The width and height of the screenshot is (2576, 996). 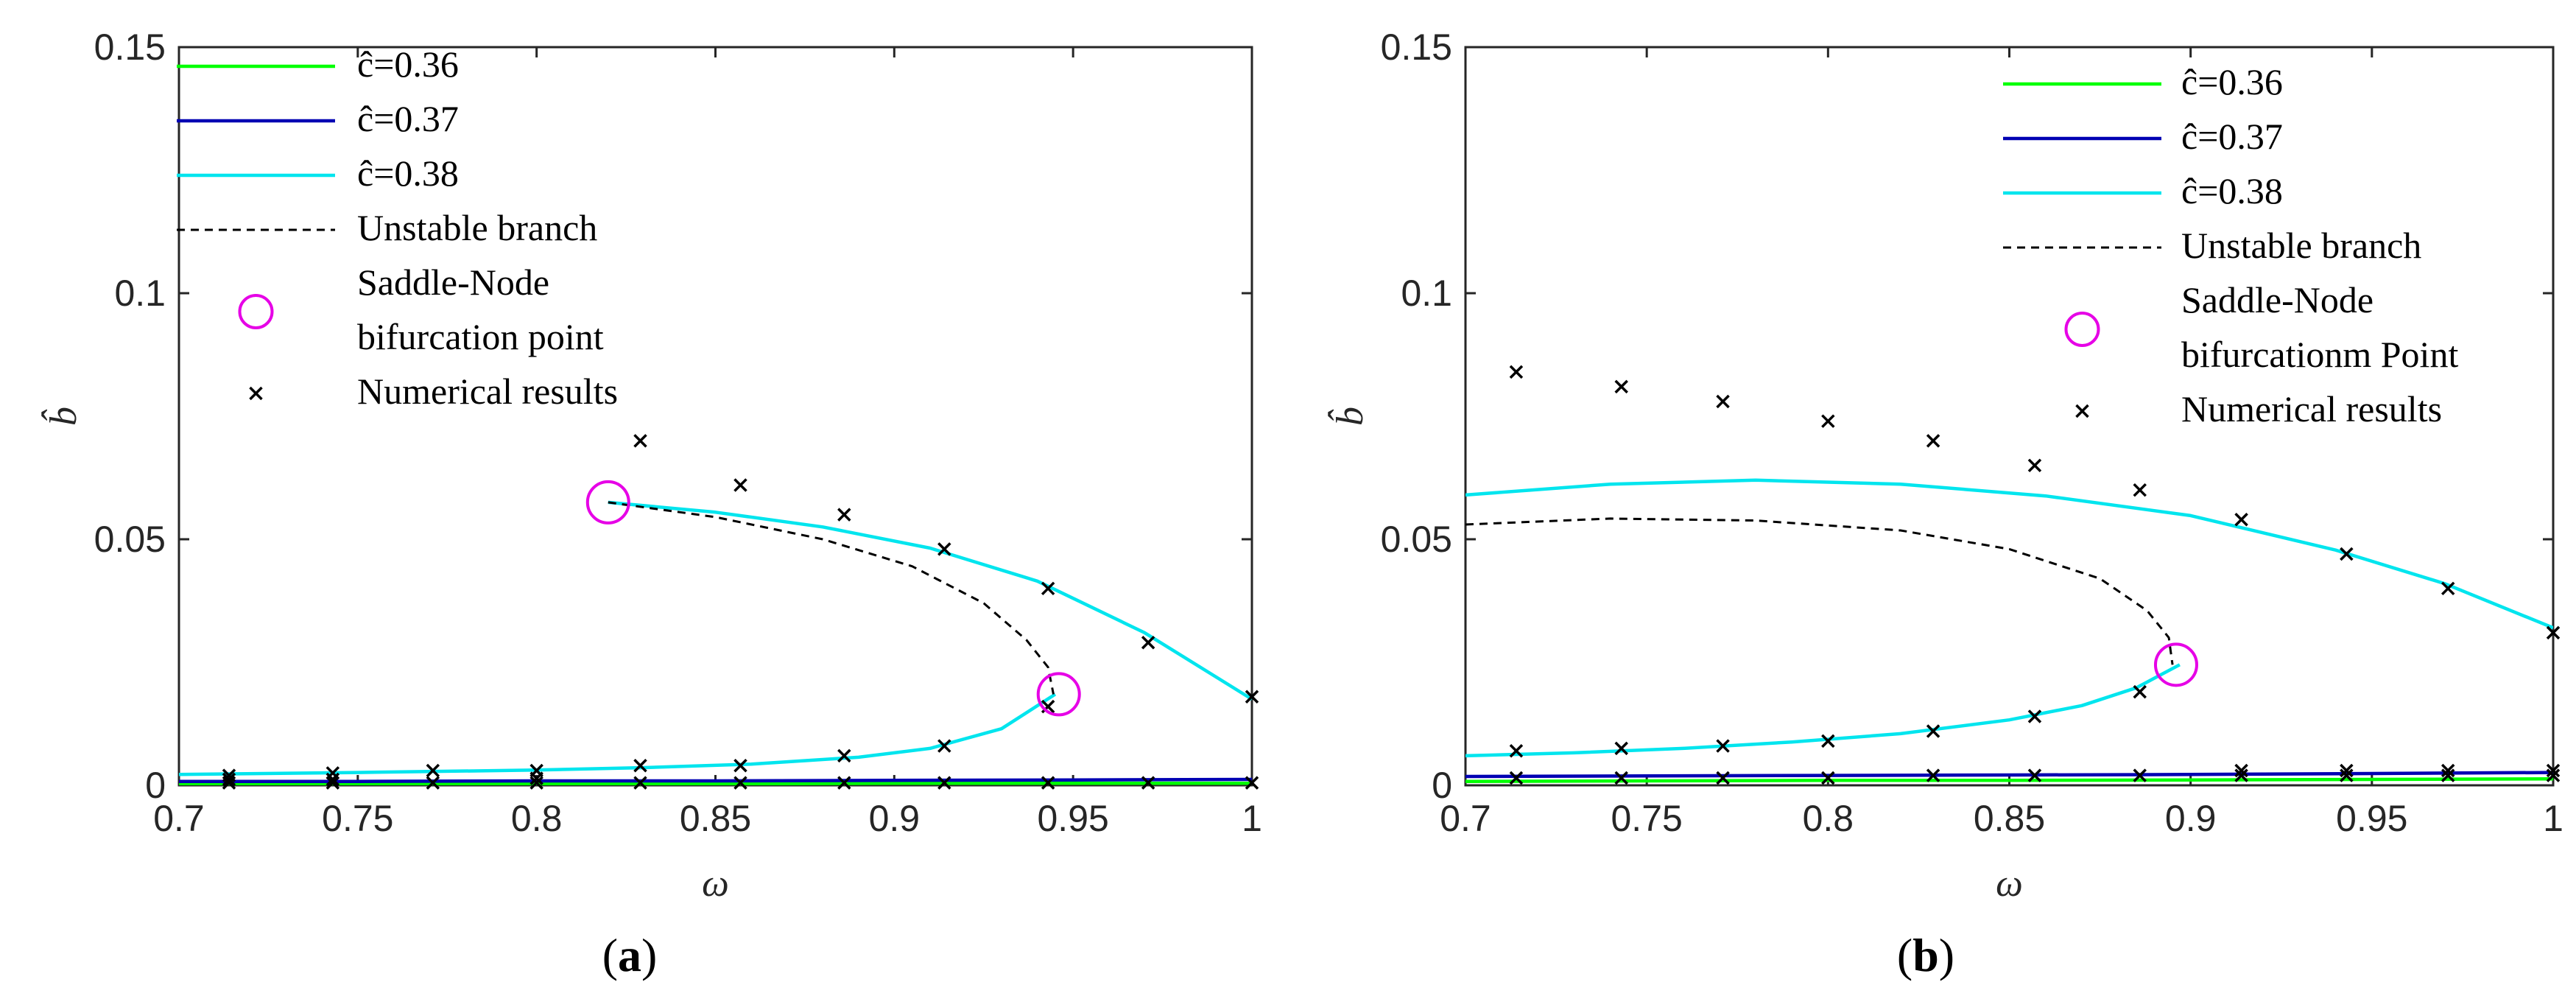 I want to click on y-axis-label: b̂, so click(x=63, y=417).